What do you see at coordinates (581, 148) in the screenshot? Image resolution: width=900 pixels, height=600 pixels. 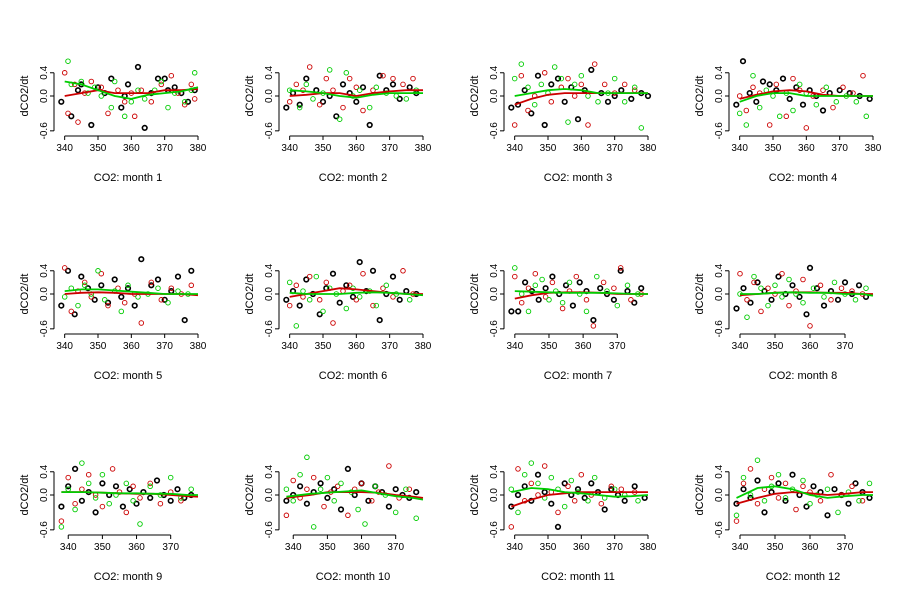 I see `x-tick-label: 360` at bounding box center [581, 148].